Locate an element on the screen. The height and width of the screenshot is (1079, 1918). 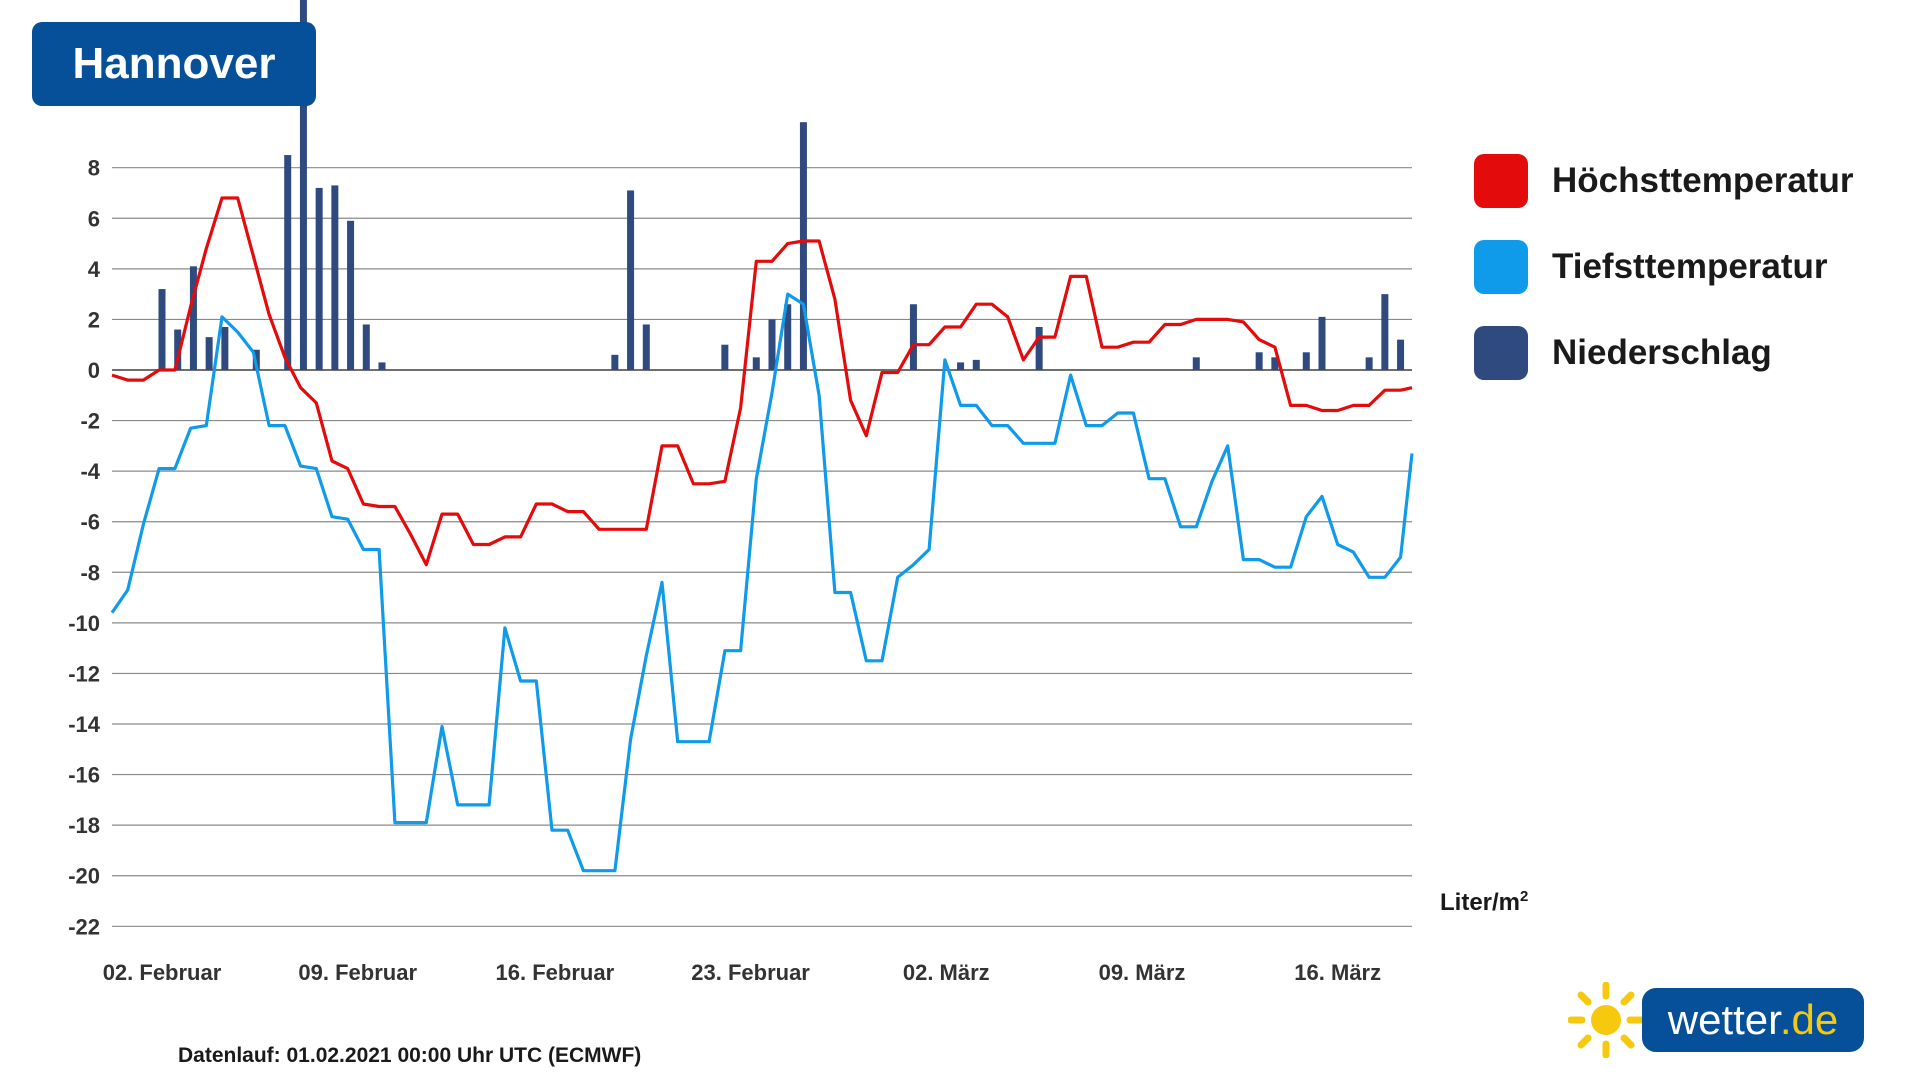
x-tick-label: 02. Februar is located at coordinates (162, 972).